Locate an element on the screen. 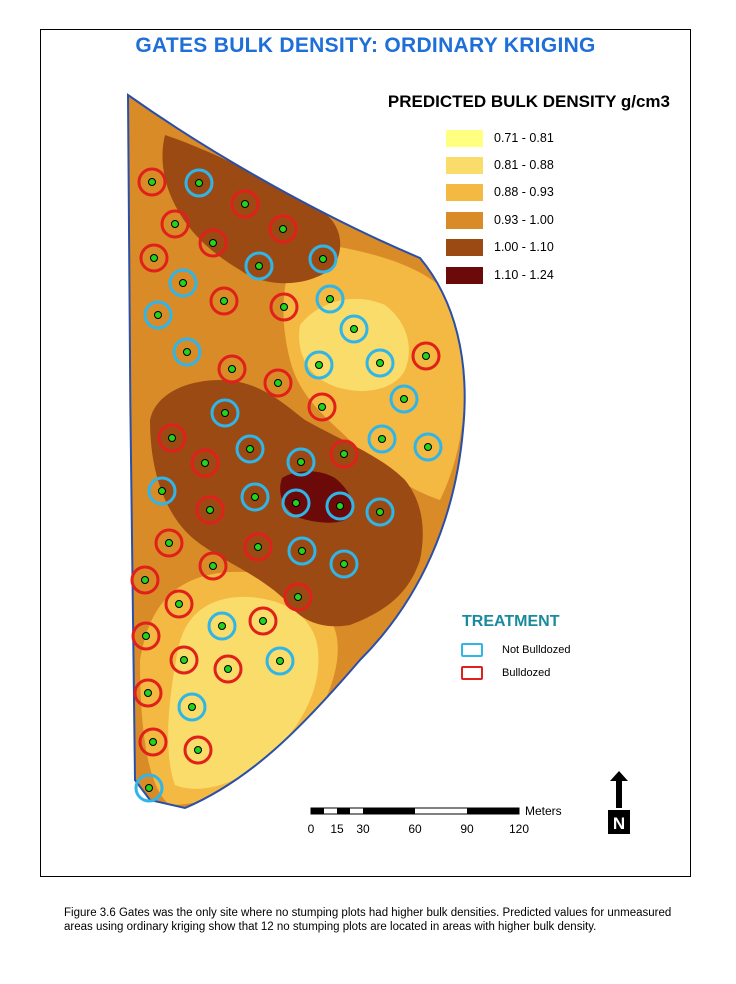 The height and width of the screenshot is (984, 736). north-arrow-label: N is located at coordinates (619, 823).